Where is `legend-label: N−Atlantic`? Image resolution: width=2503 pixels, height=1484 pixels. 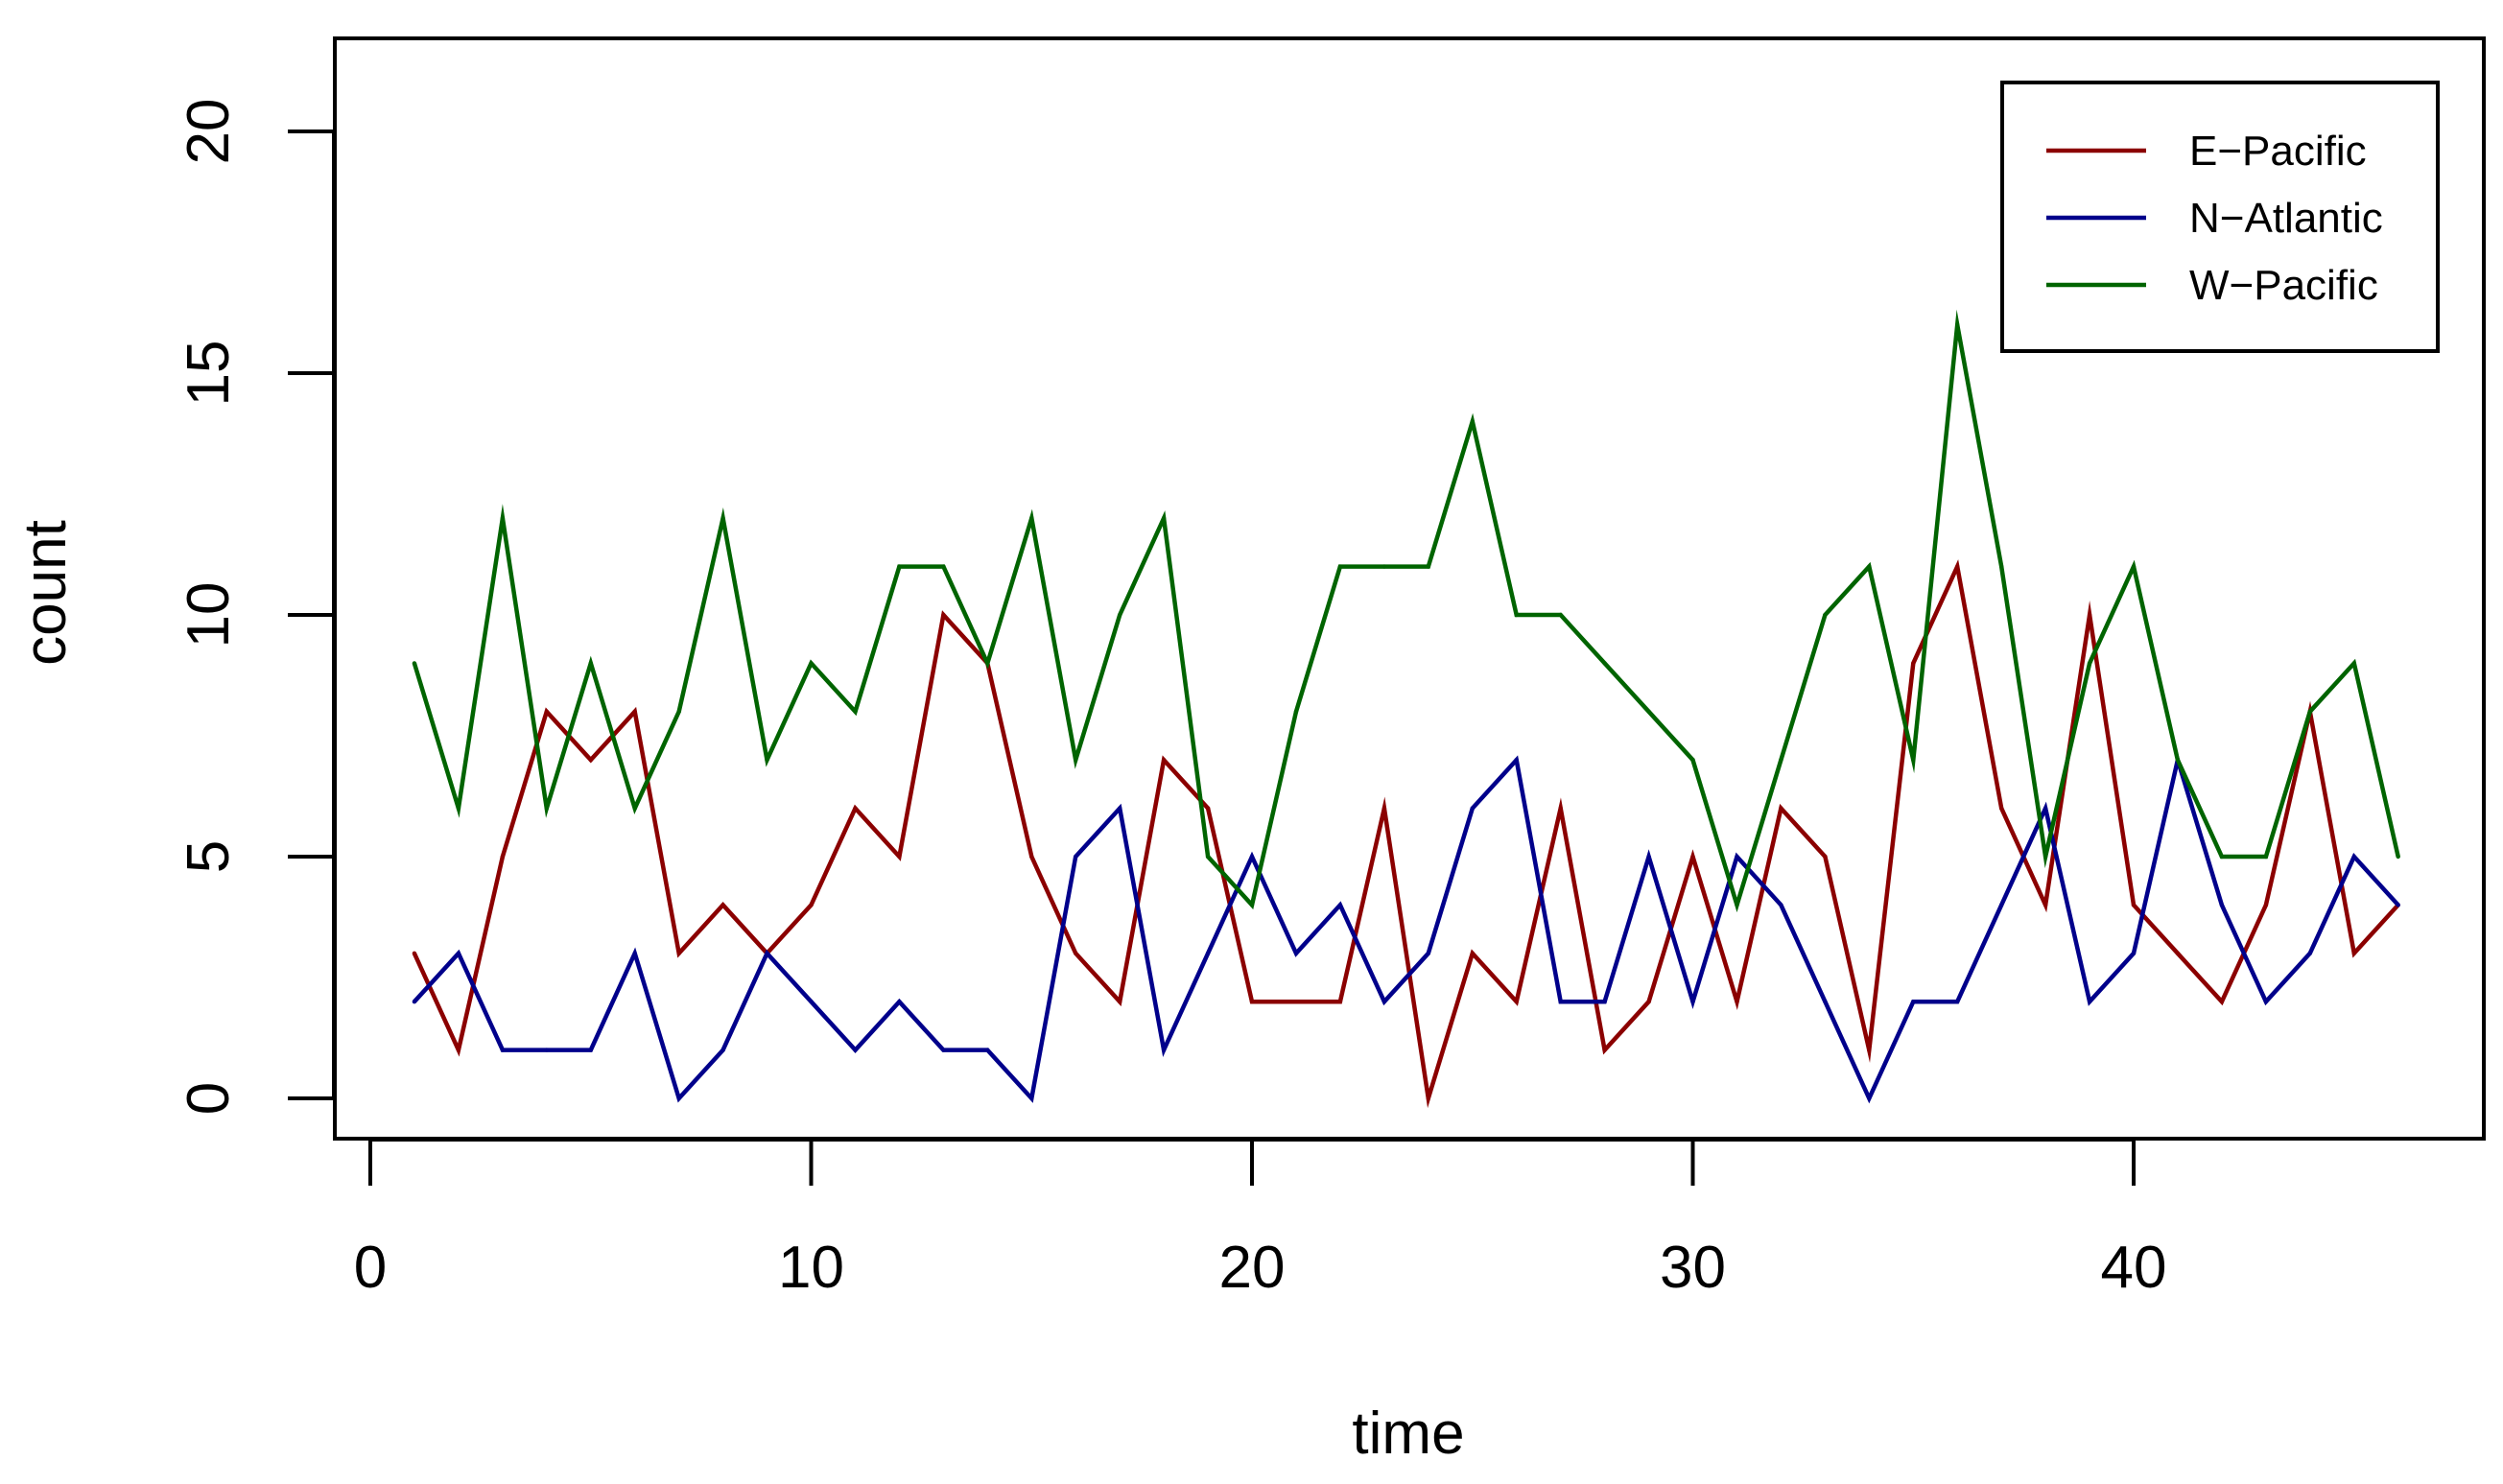
legend-label: N−Atlantic is located at coordinates (2286, 219).